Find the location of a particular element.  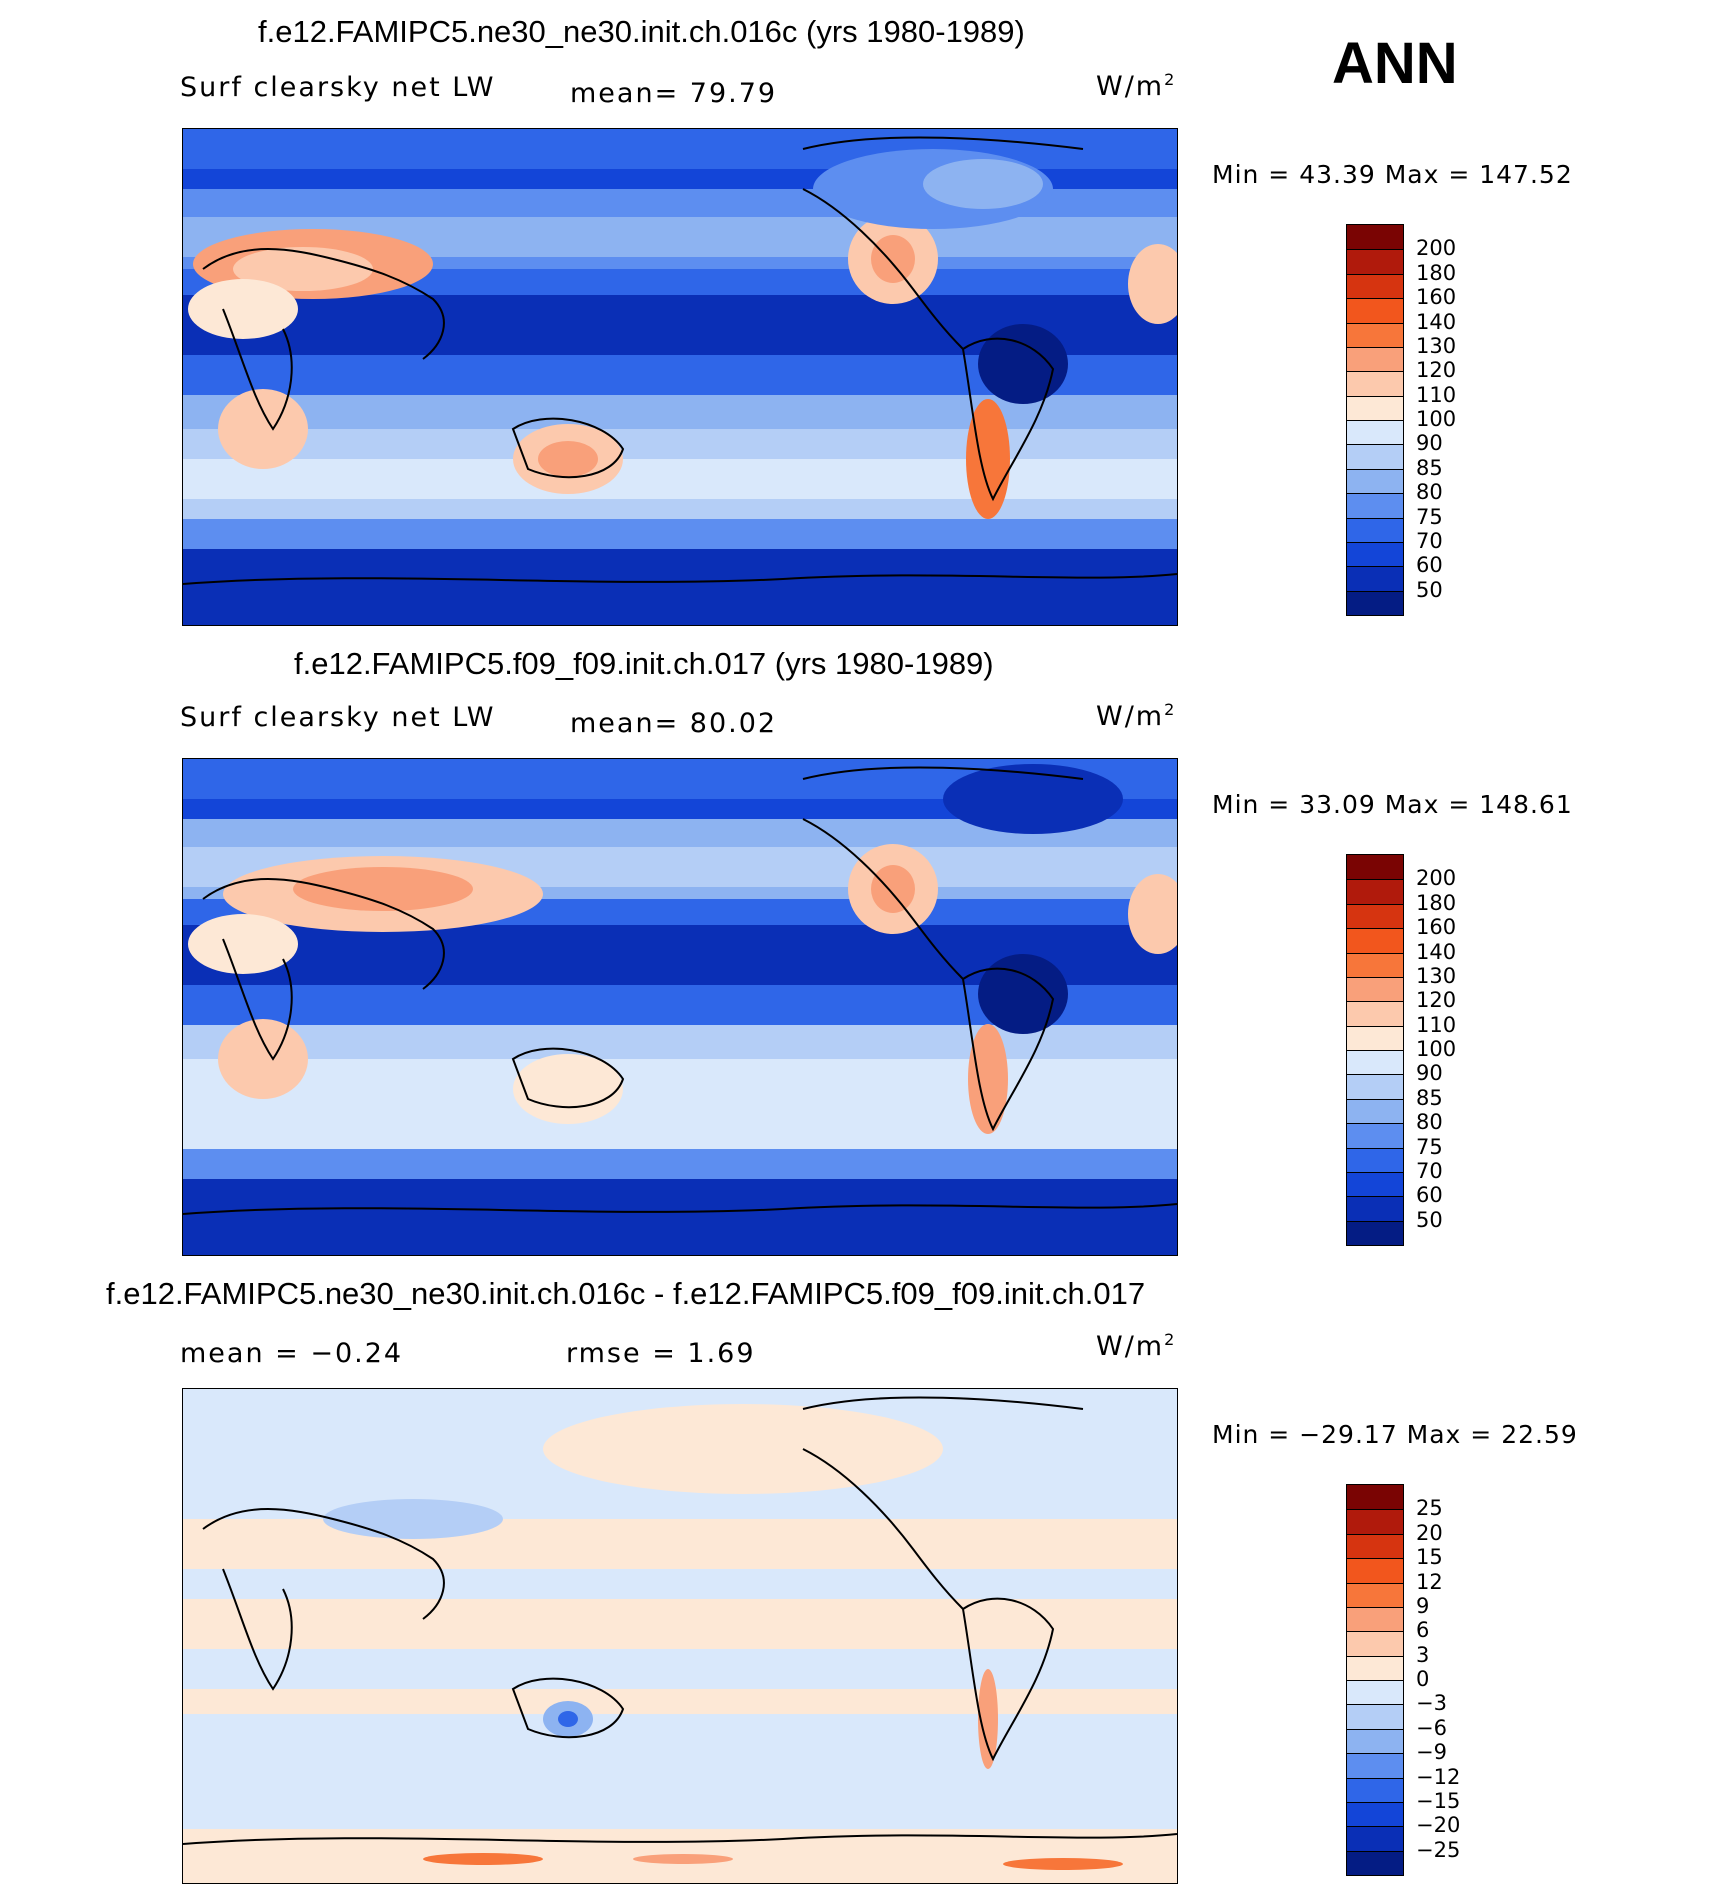

colorbar-tick-label: 25 is located at coordinates (1429, 1508).